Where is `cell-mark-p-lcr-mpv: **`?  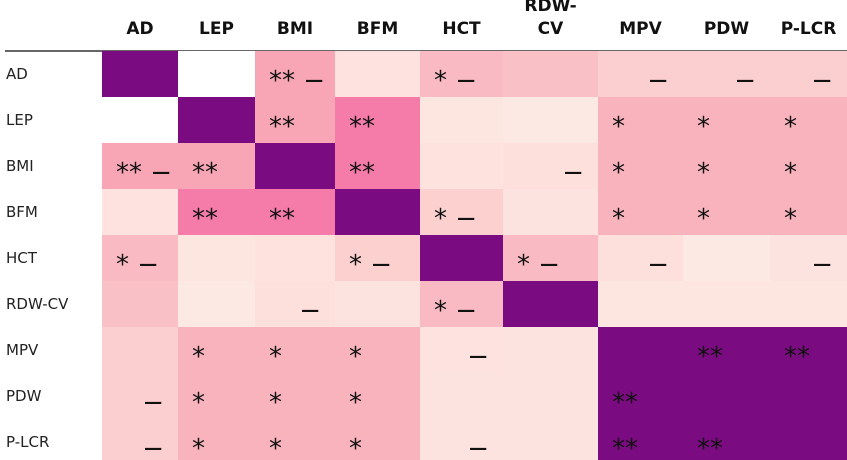
cell-mark-p-lcr-mpv: ** is located at coordinates (625, 447).